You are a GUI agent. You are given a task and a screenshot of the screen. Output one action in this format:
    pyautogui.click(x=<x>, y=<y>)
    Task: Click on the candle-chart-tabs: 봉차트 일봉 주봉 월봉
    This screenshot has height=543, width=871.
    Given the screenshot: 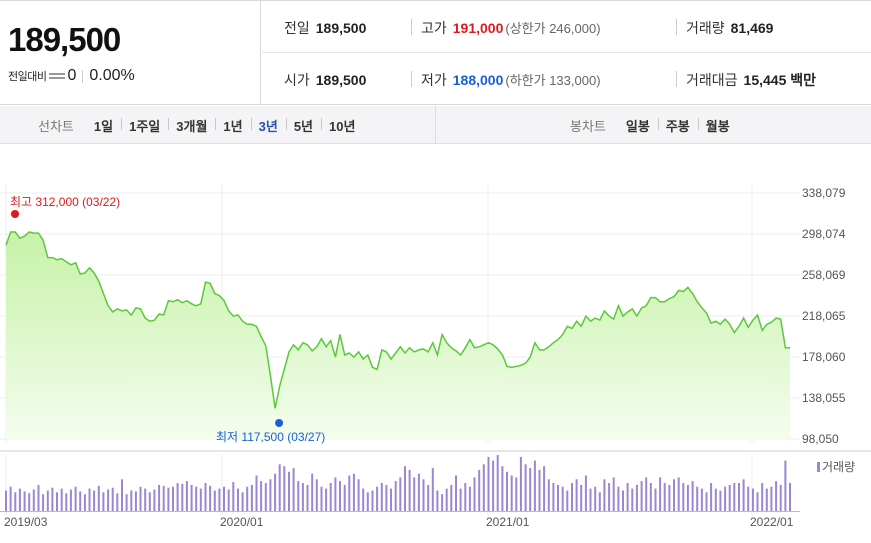 What is the action you would take?
    pyautogui.click(x=654, y=125)
    